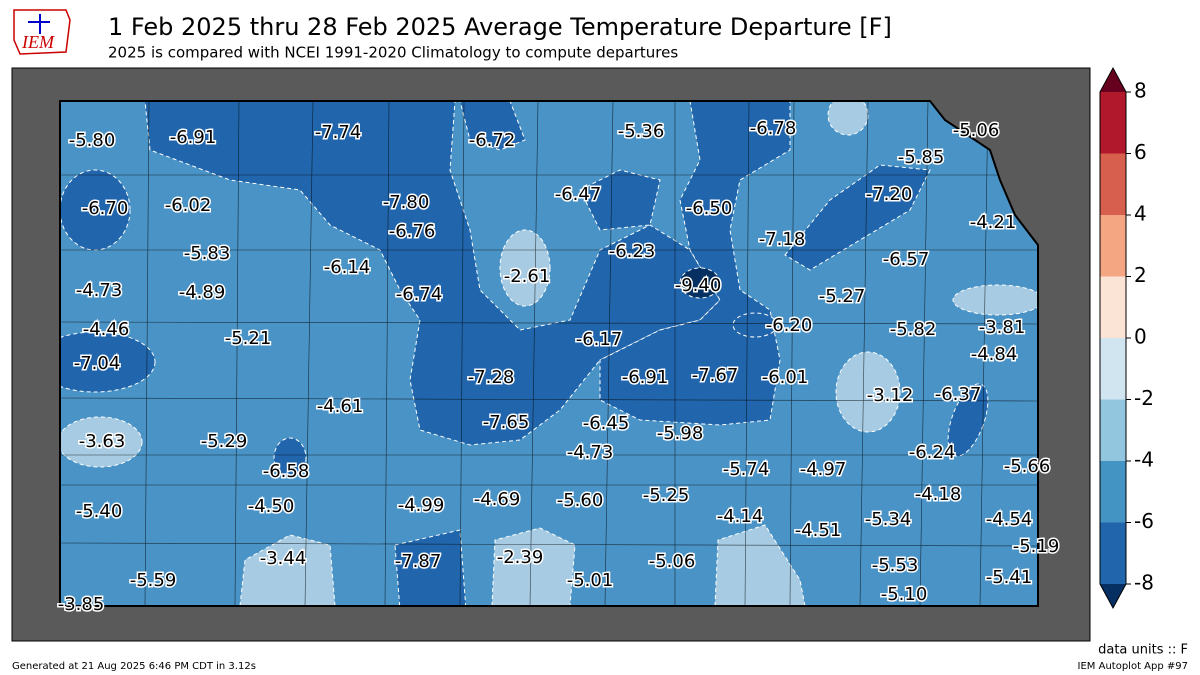 This screenshot has height=675, width=1200. What do you see at coordinates (271, 506) in the screenshot?
I see `station-value: -4.50` at bounding box center [271, 506].